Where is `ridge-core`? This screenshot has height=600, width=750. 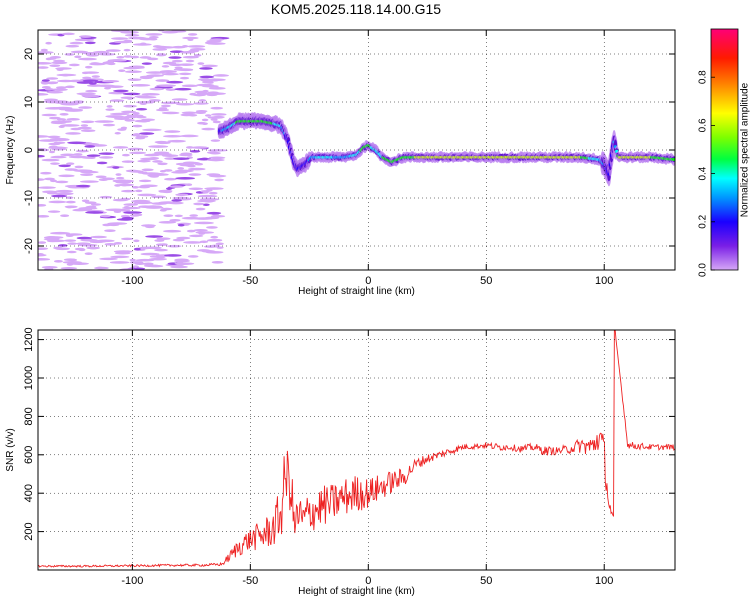 ridge-core is located at coordinates (673, 159).